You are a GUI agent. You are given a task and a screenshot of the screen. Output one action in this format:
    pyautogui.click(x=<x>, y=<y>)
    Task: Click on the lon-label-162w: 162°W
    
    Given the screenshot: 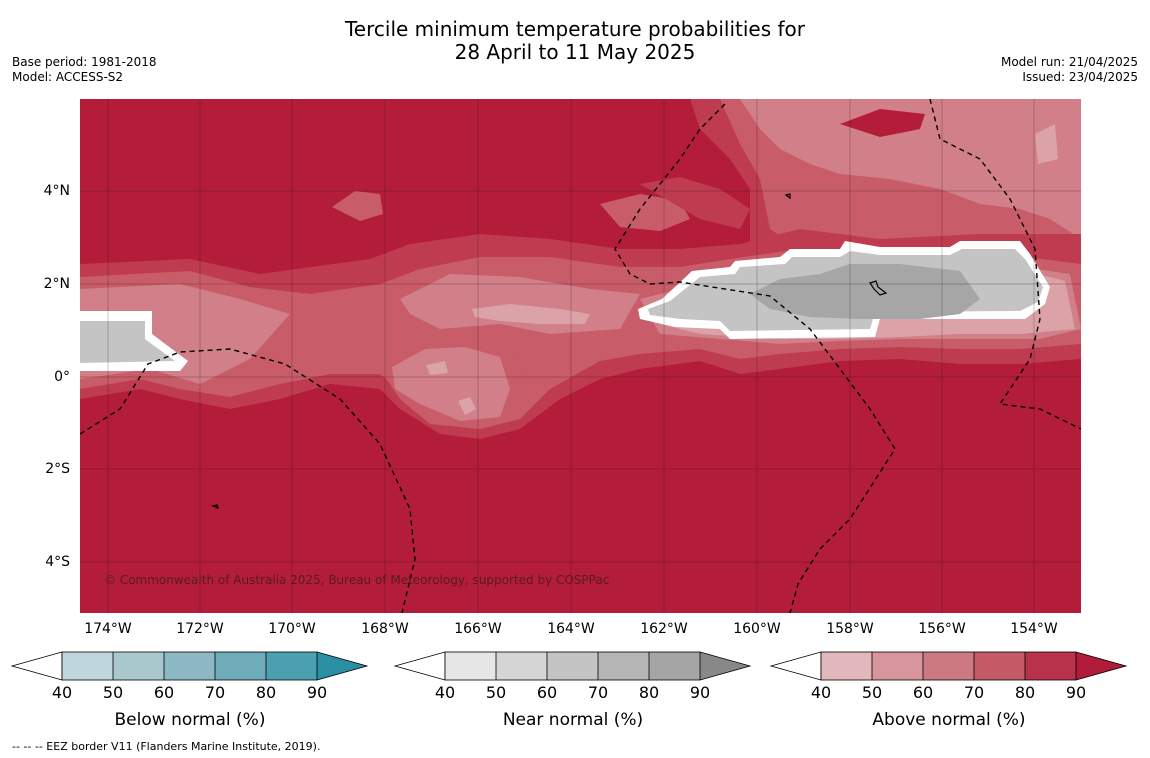 What is the action you would take?
    pyautogui.click(x=664, y=629)
    